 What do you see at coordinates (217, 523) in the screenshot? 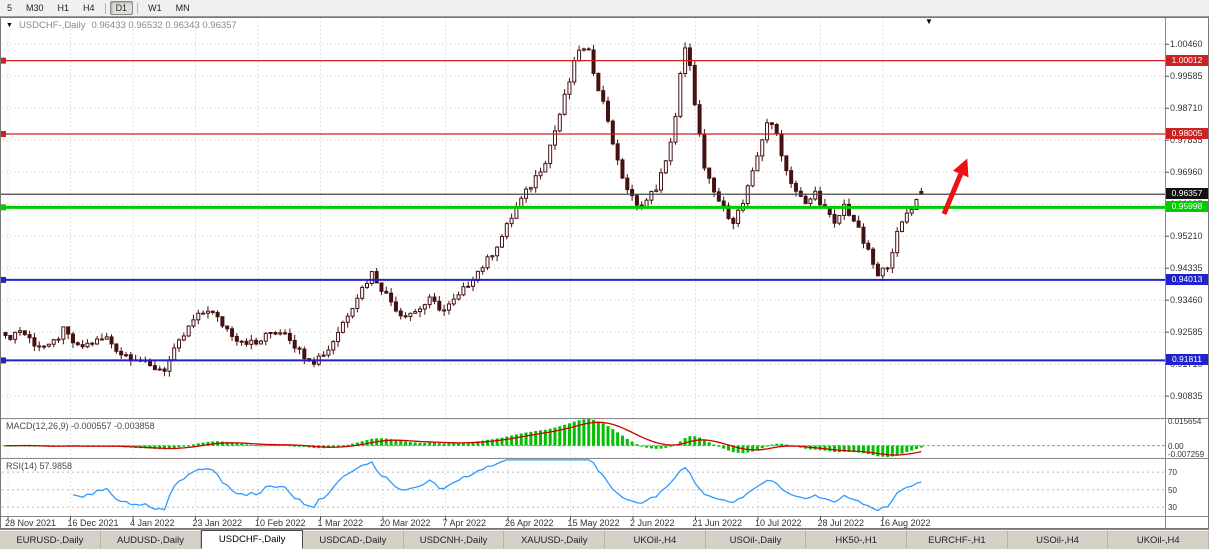
I see `time-axis-label: 23 Jan 2022` at bounding box center [217, 523].